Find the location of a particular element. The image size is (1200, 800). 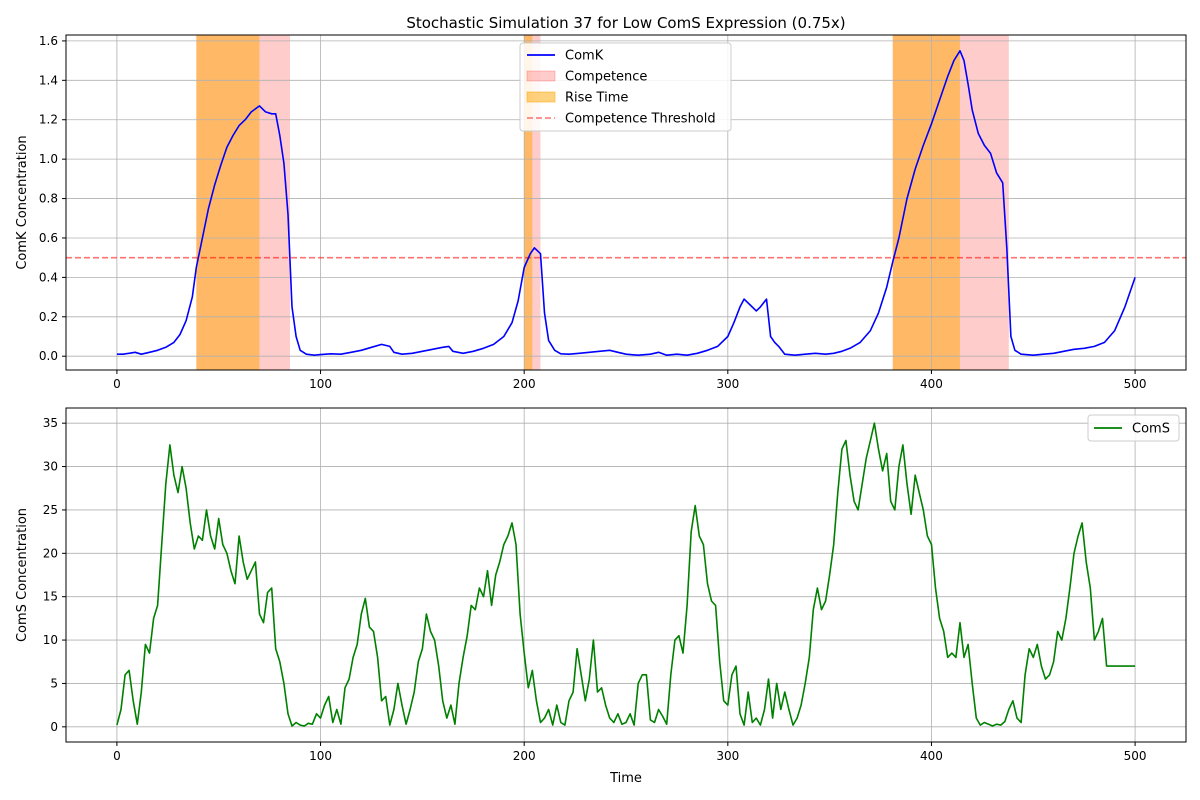

legend-label: ComS is located at coordinates (1151, 429).